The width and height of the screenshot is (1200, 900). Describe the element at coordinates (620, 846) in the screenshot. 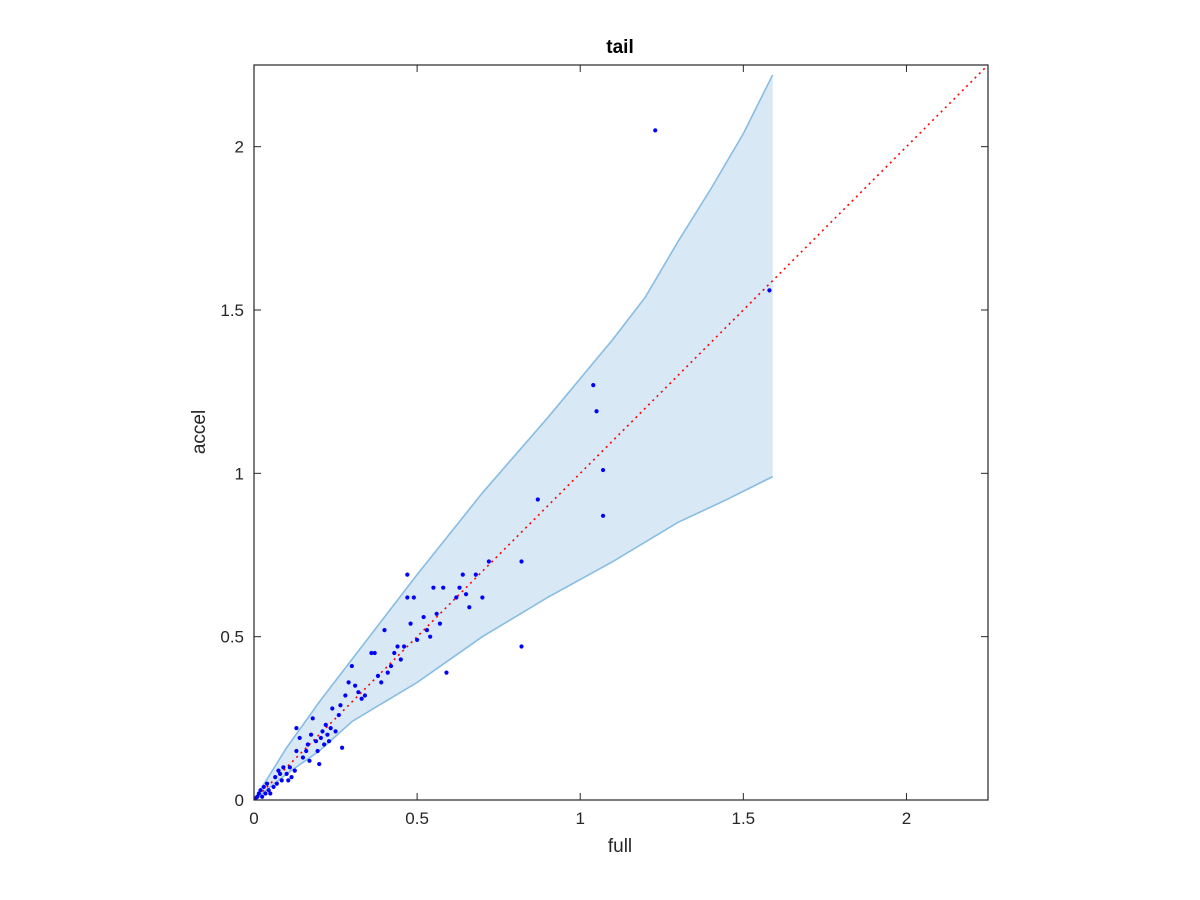

I see `x-axis-label: full` at that location.